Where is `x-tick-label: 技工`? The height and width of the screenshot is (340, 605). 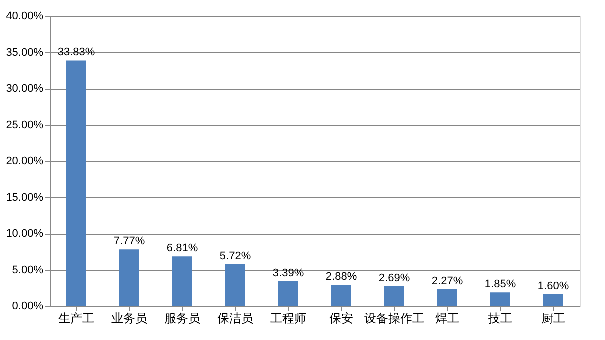 x-tick-label: 技工 is located at coordinates (500, 319).